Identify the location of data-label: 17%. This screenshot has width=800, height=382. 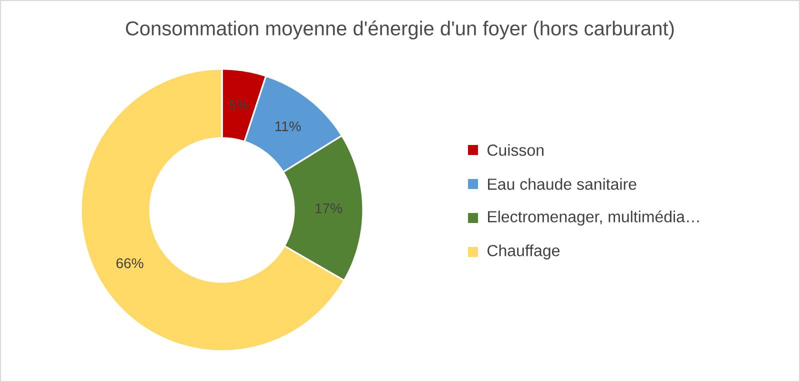
(329, 208).